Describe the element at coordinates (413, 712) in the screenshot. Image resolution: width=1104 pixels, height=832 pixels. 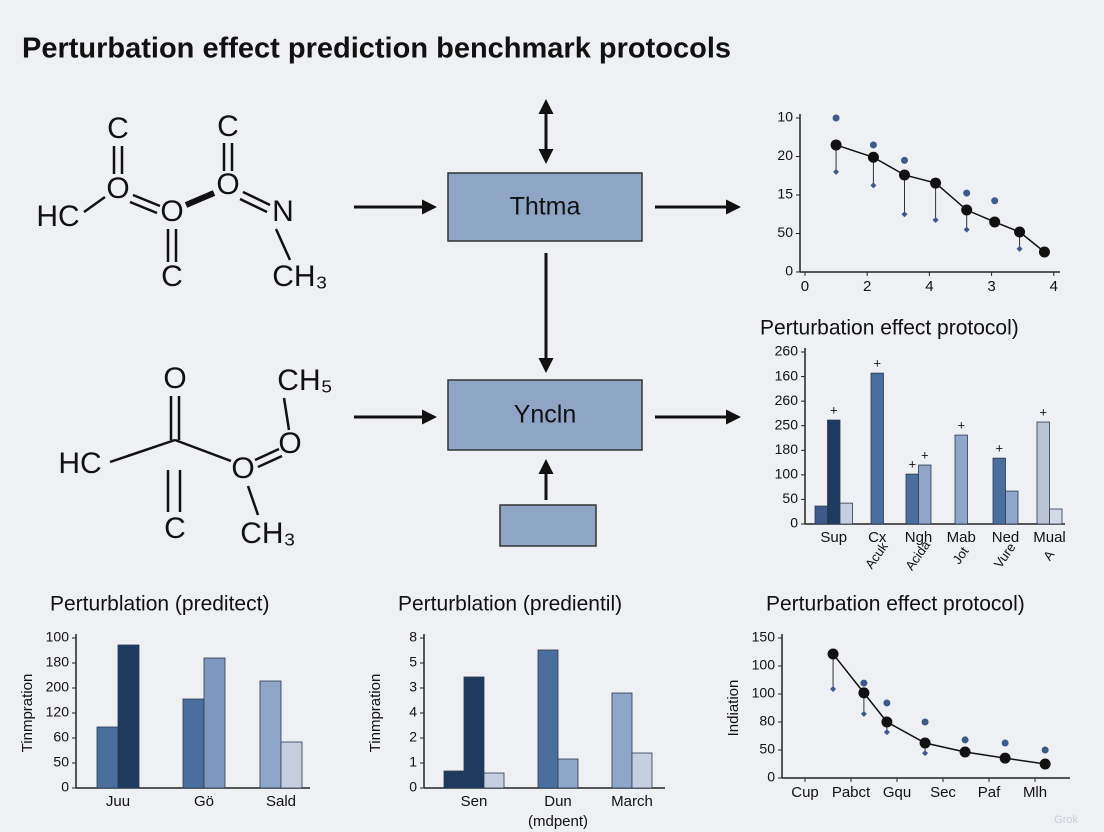
I see `y-tick-label: 4` at that location.